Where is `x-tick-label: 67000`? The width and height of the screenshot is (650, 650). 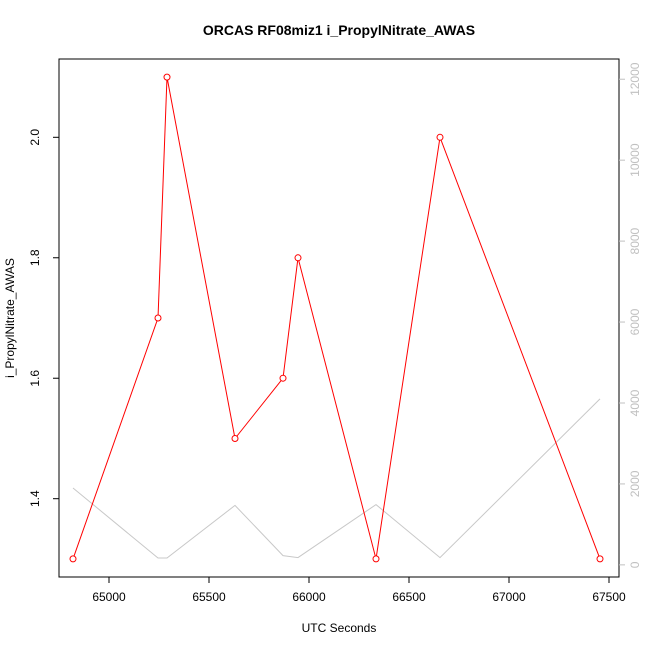
x-tick-label: 67000 is located at coordinates (509, 597).